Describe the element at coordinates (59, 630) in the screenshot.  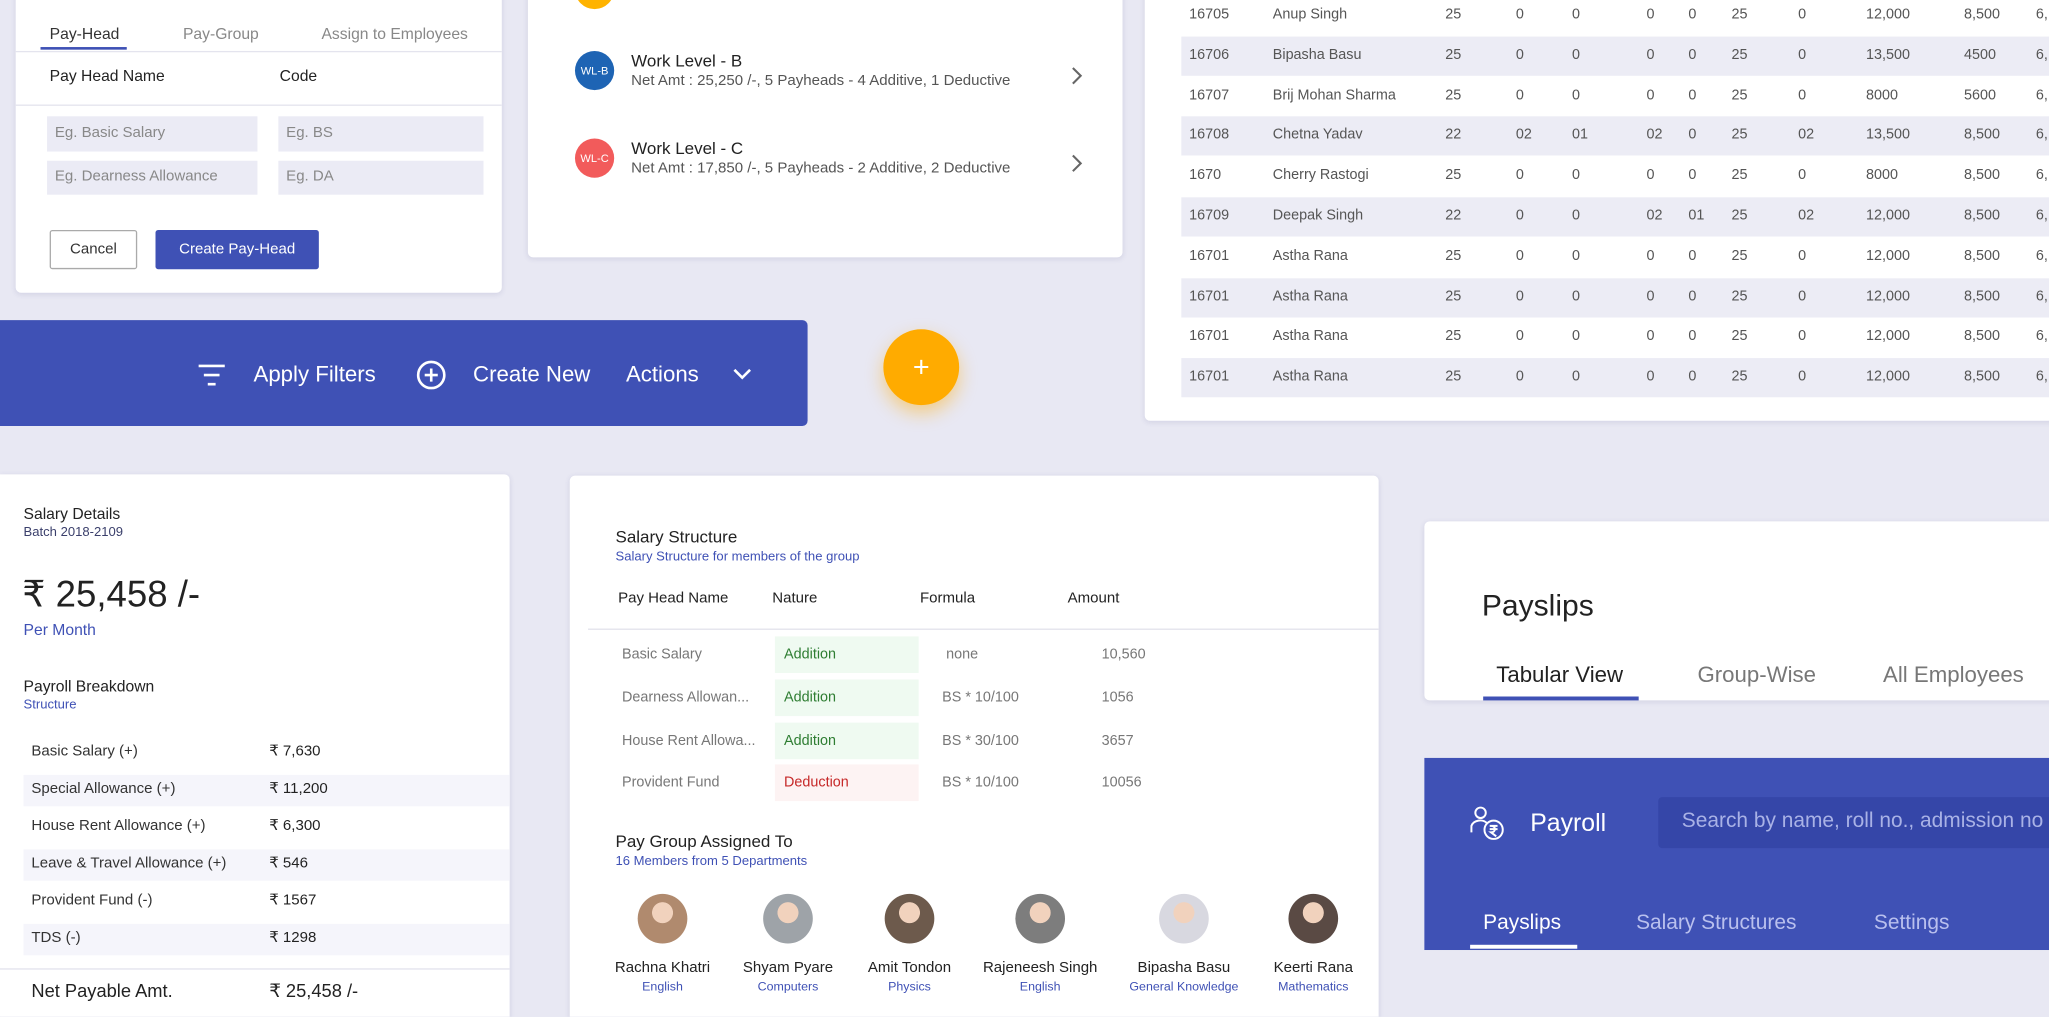
I see `period: Per Month` at that location.